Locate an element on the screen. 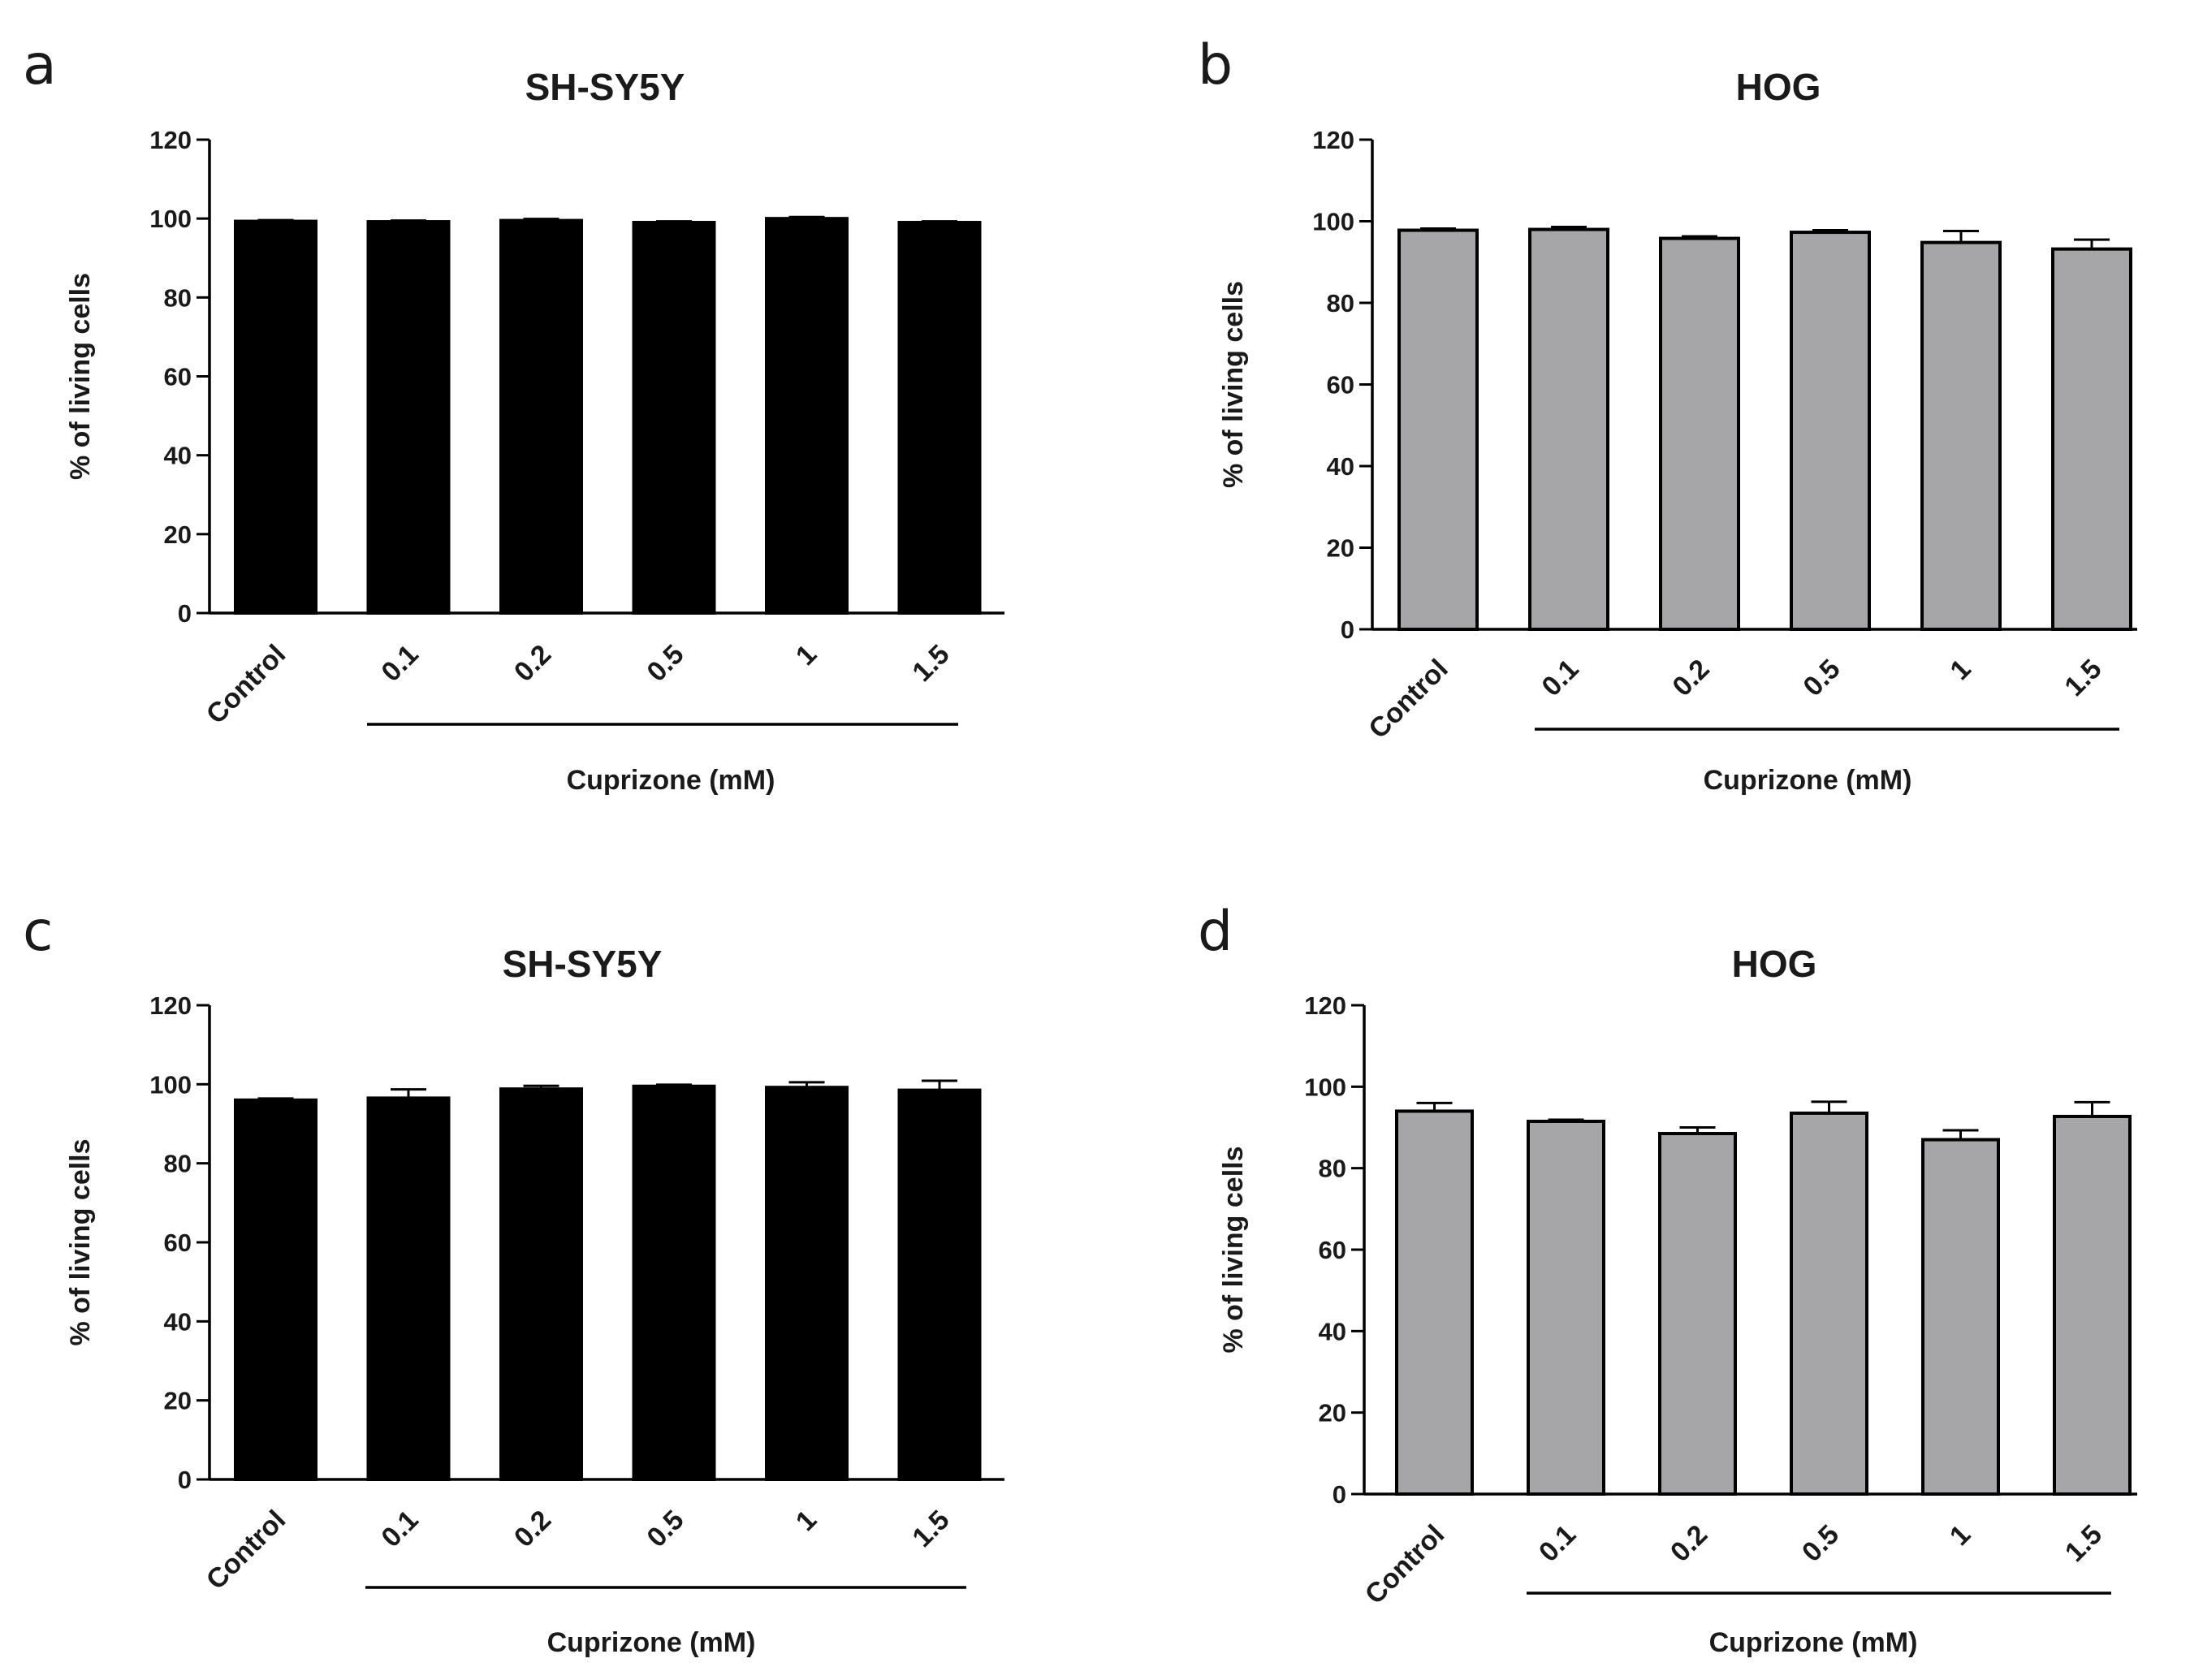 The width and height of the screenshot is (2190, 1680). panel-letter: a is located at coordinates (40, 65).